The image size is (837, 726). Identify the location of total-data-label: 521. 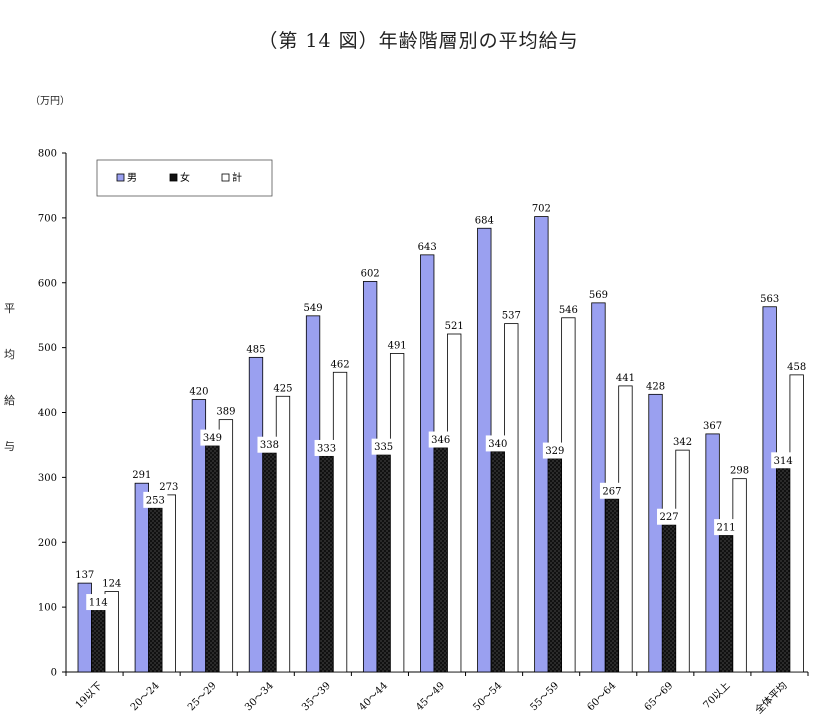
(454, 326).